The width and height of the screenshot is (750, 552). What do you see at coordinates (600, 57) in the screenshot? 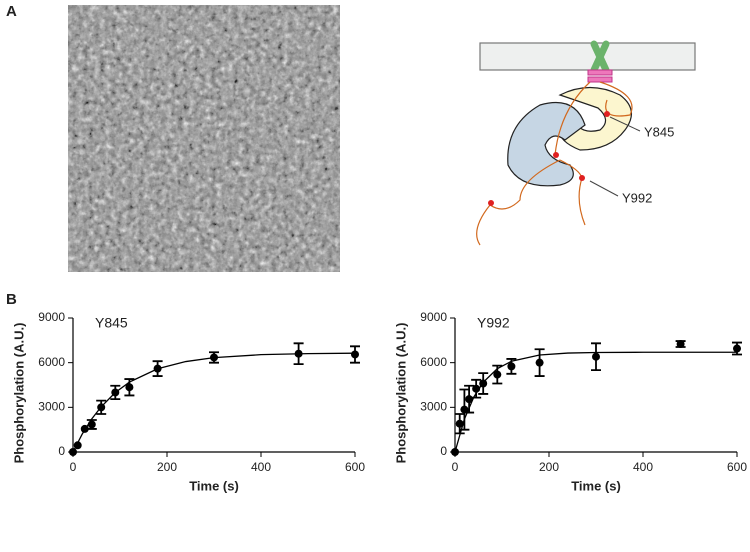
I see `helix` at bounding box center [600, 57].